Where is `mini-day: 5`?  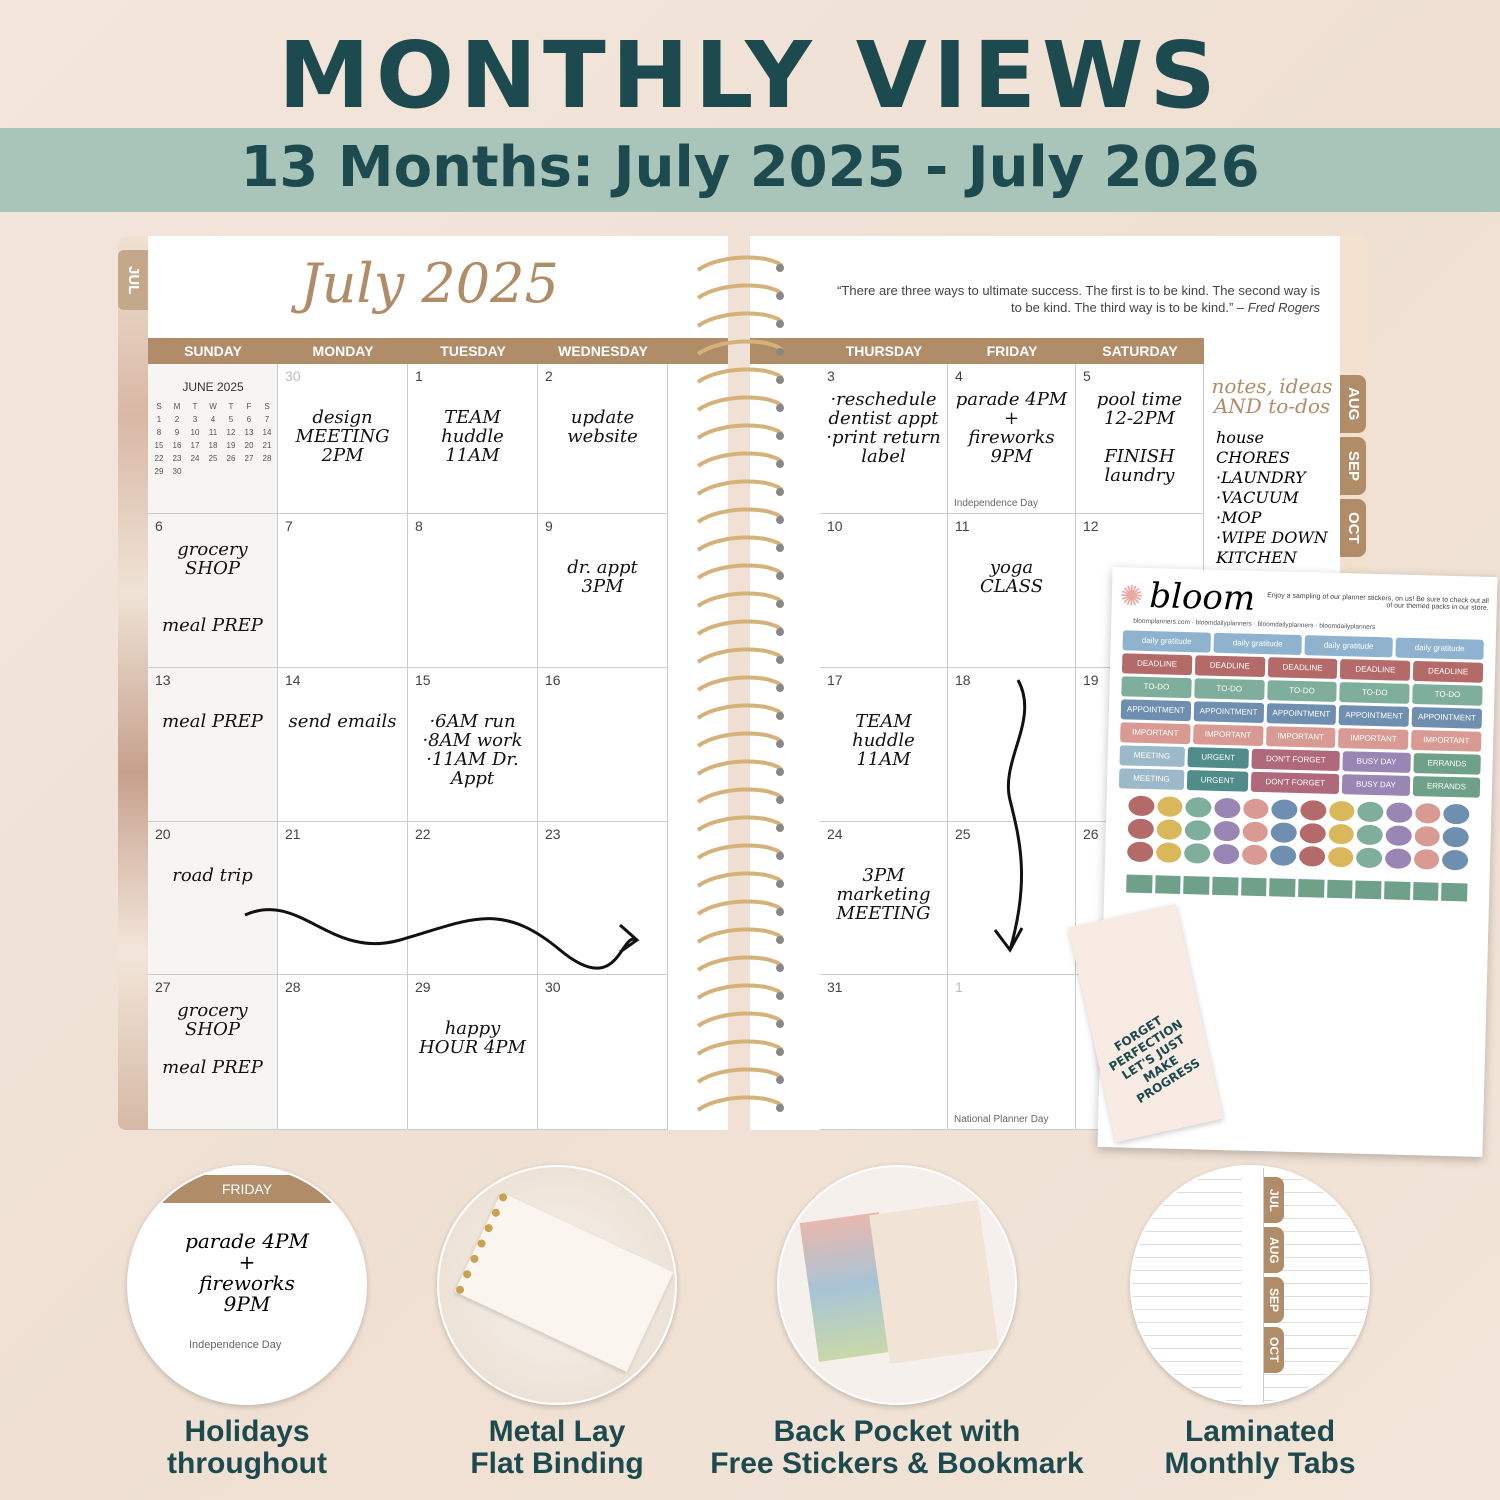 mini-day: 5 is located at coordinates (231, 419).